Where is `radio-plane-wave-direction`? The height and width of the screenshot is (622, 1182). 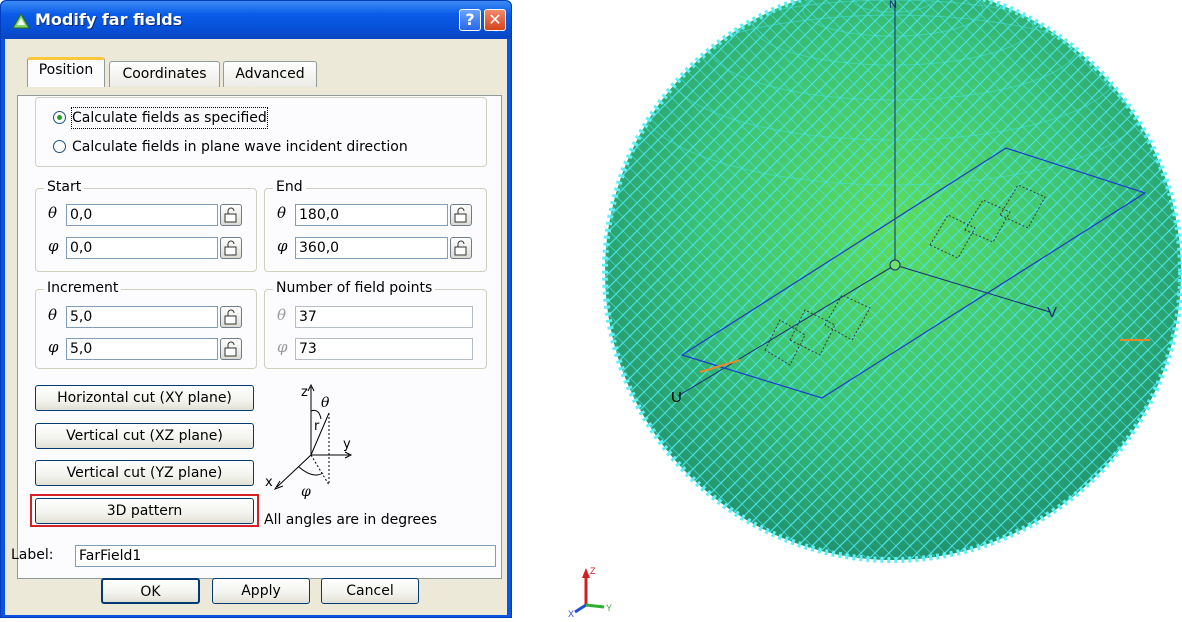
radio-plane-wave-direction is located at coordinates (59, 146).